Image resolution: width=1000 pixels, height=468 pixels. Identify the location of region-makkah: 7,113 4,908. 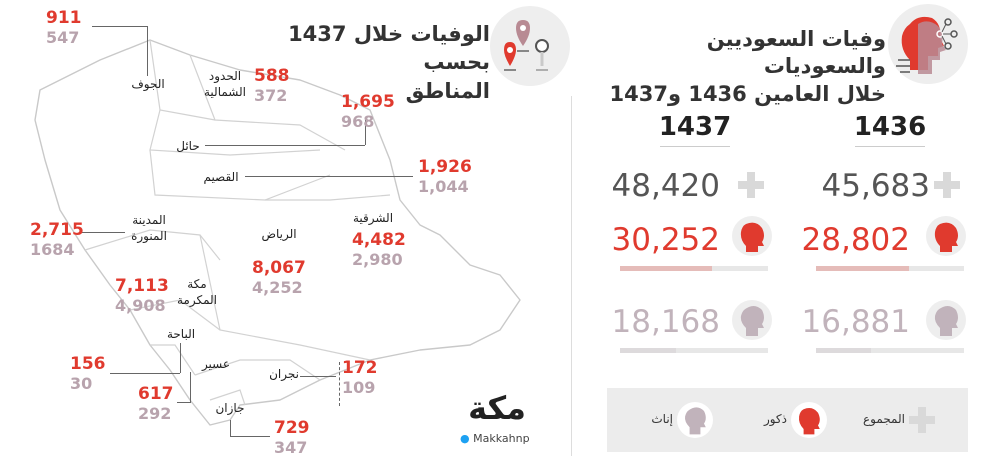
(142, 295).